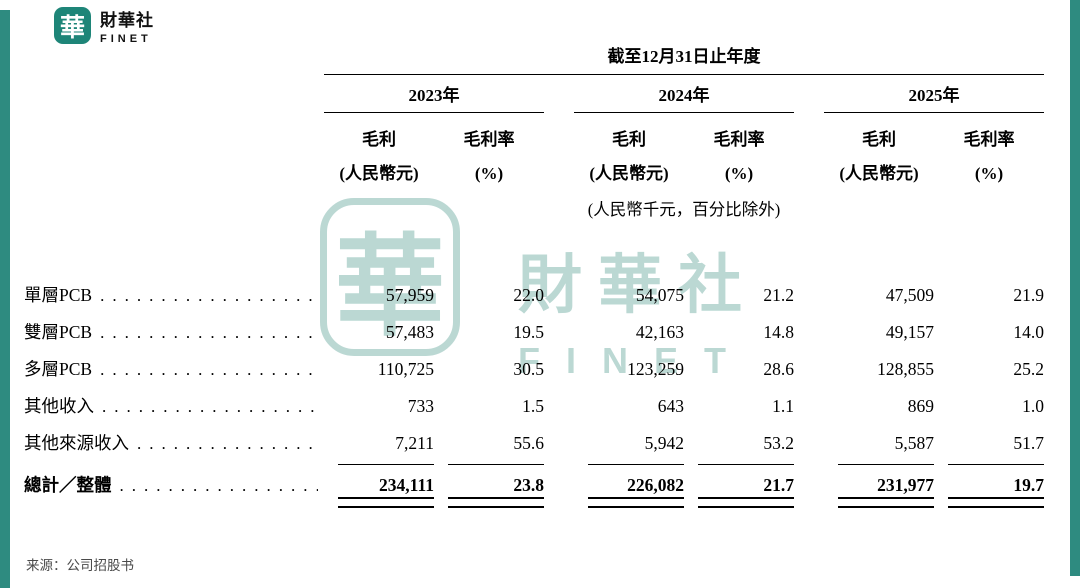 This screenshot has width=1080, height=588. What do you see at coordinates (379, 295) in the screenshot?
I see `value-cell: 57,959` at bounding box center [379, 295].